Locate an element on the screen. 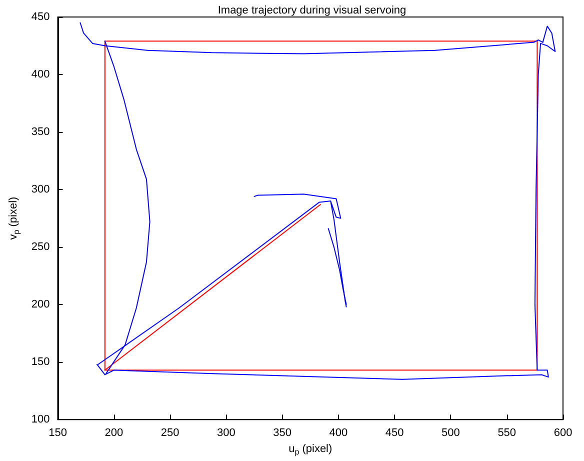 The width and height of the screenshot is (584, 461). x-tick-label: 550 is located at coordinates (507, 433).